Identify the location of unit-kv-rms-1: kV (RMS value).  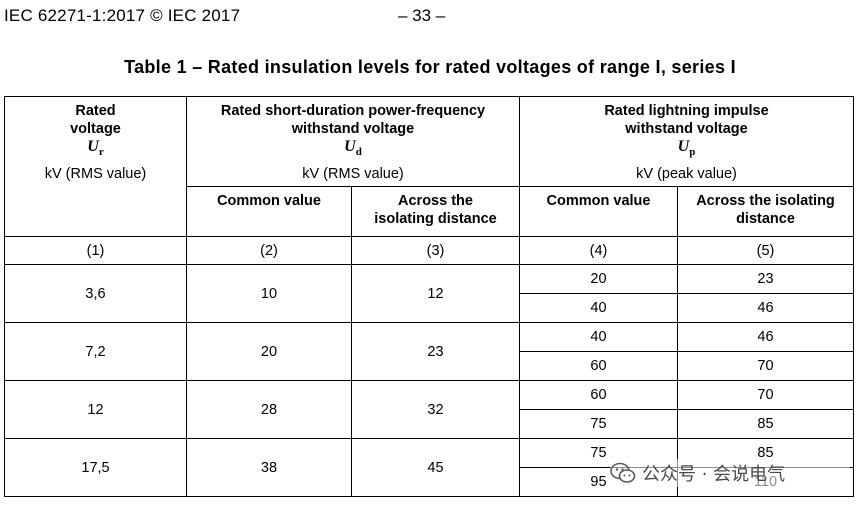
(95, 174).